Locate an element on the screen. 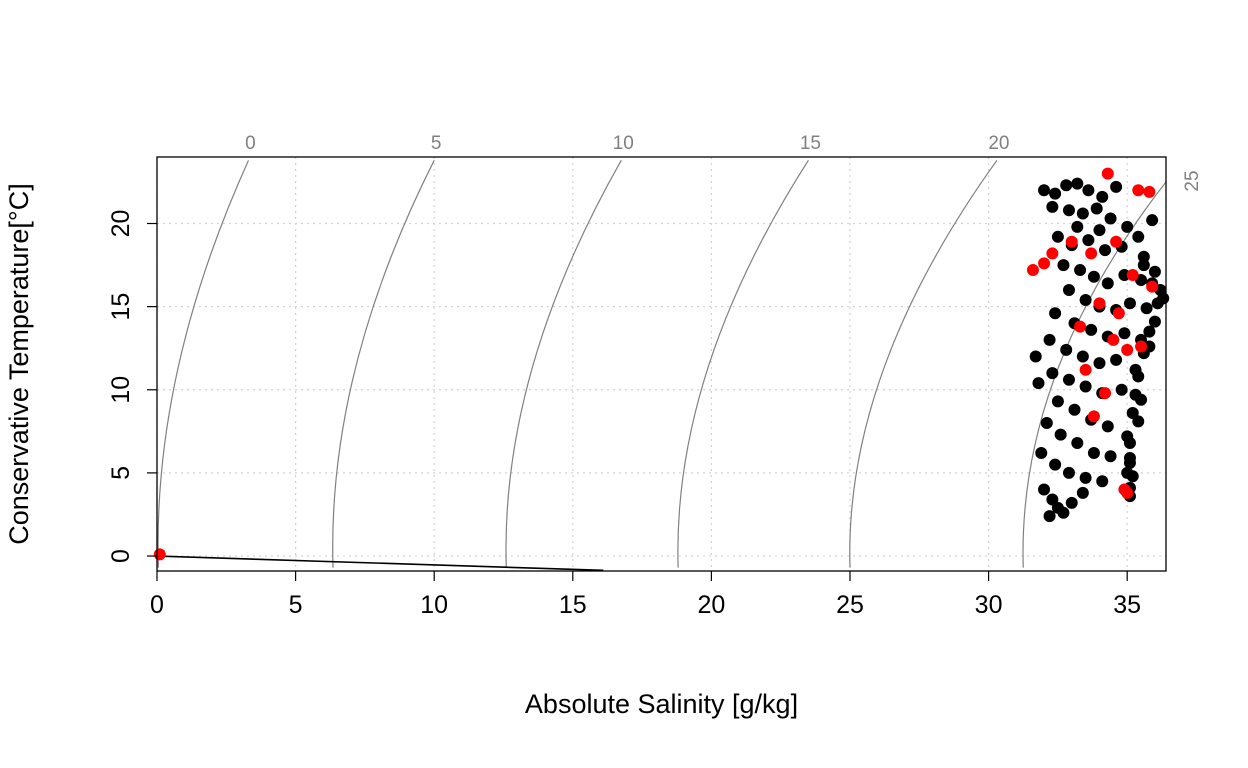  freezing-line is located at coordinates (380, 563).